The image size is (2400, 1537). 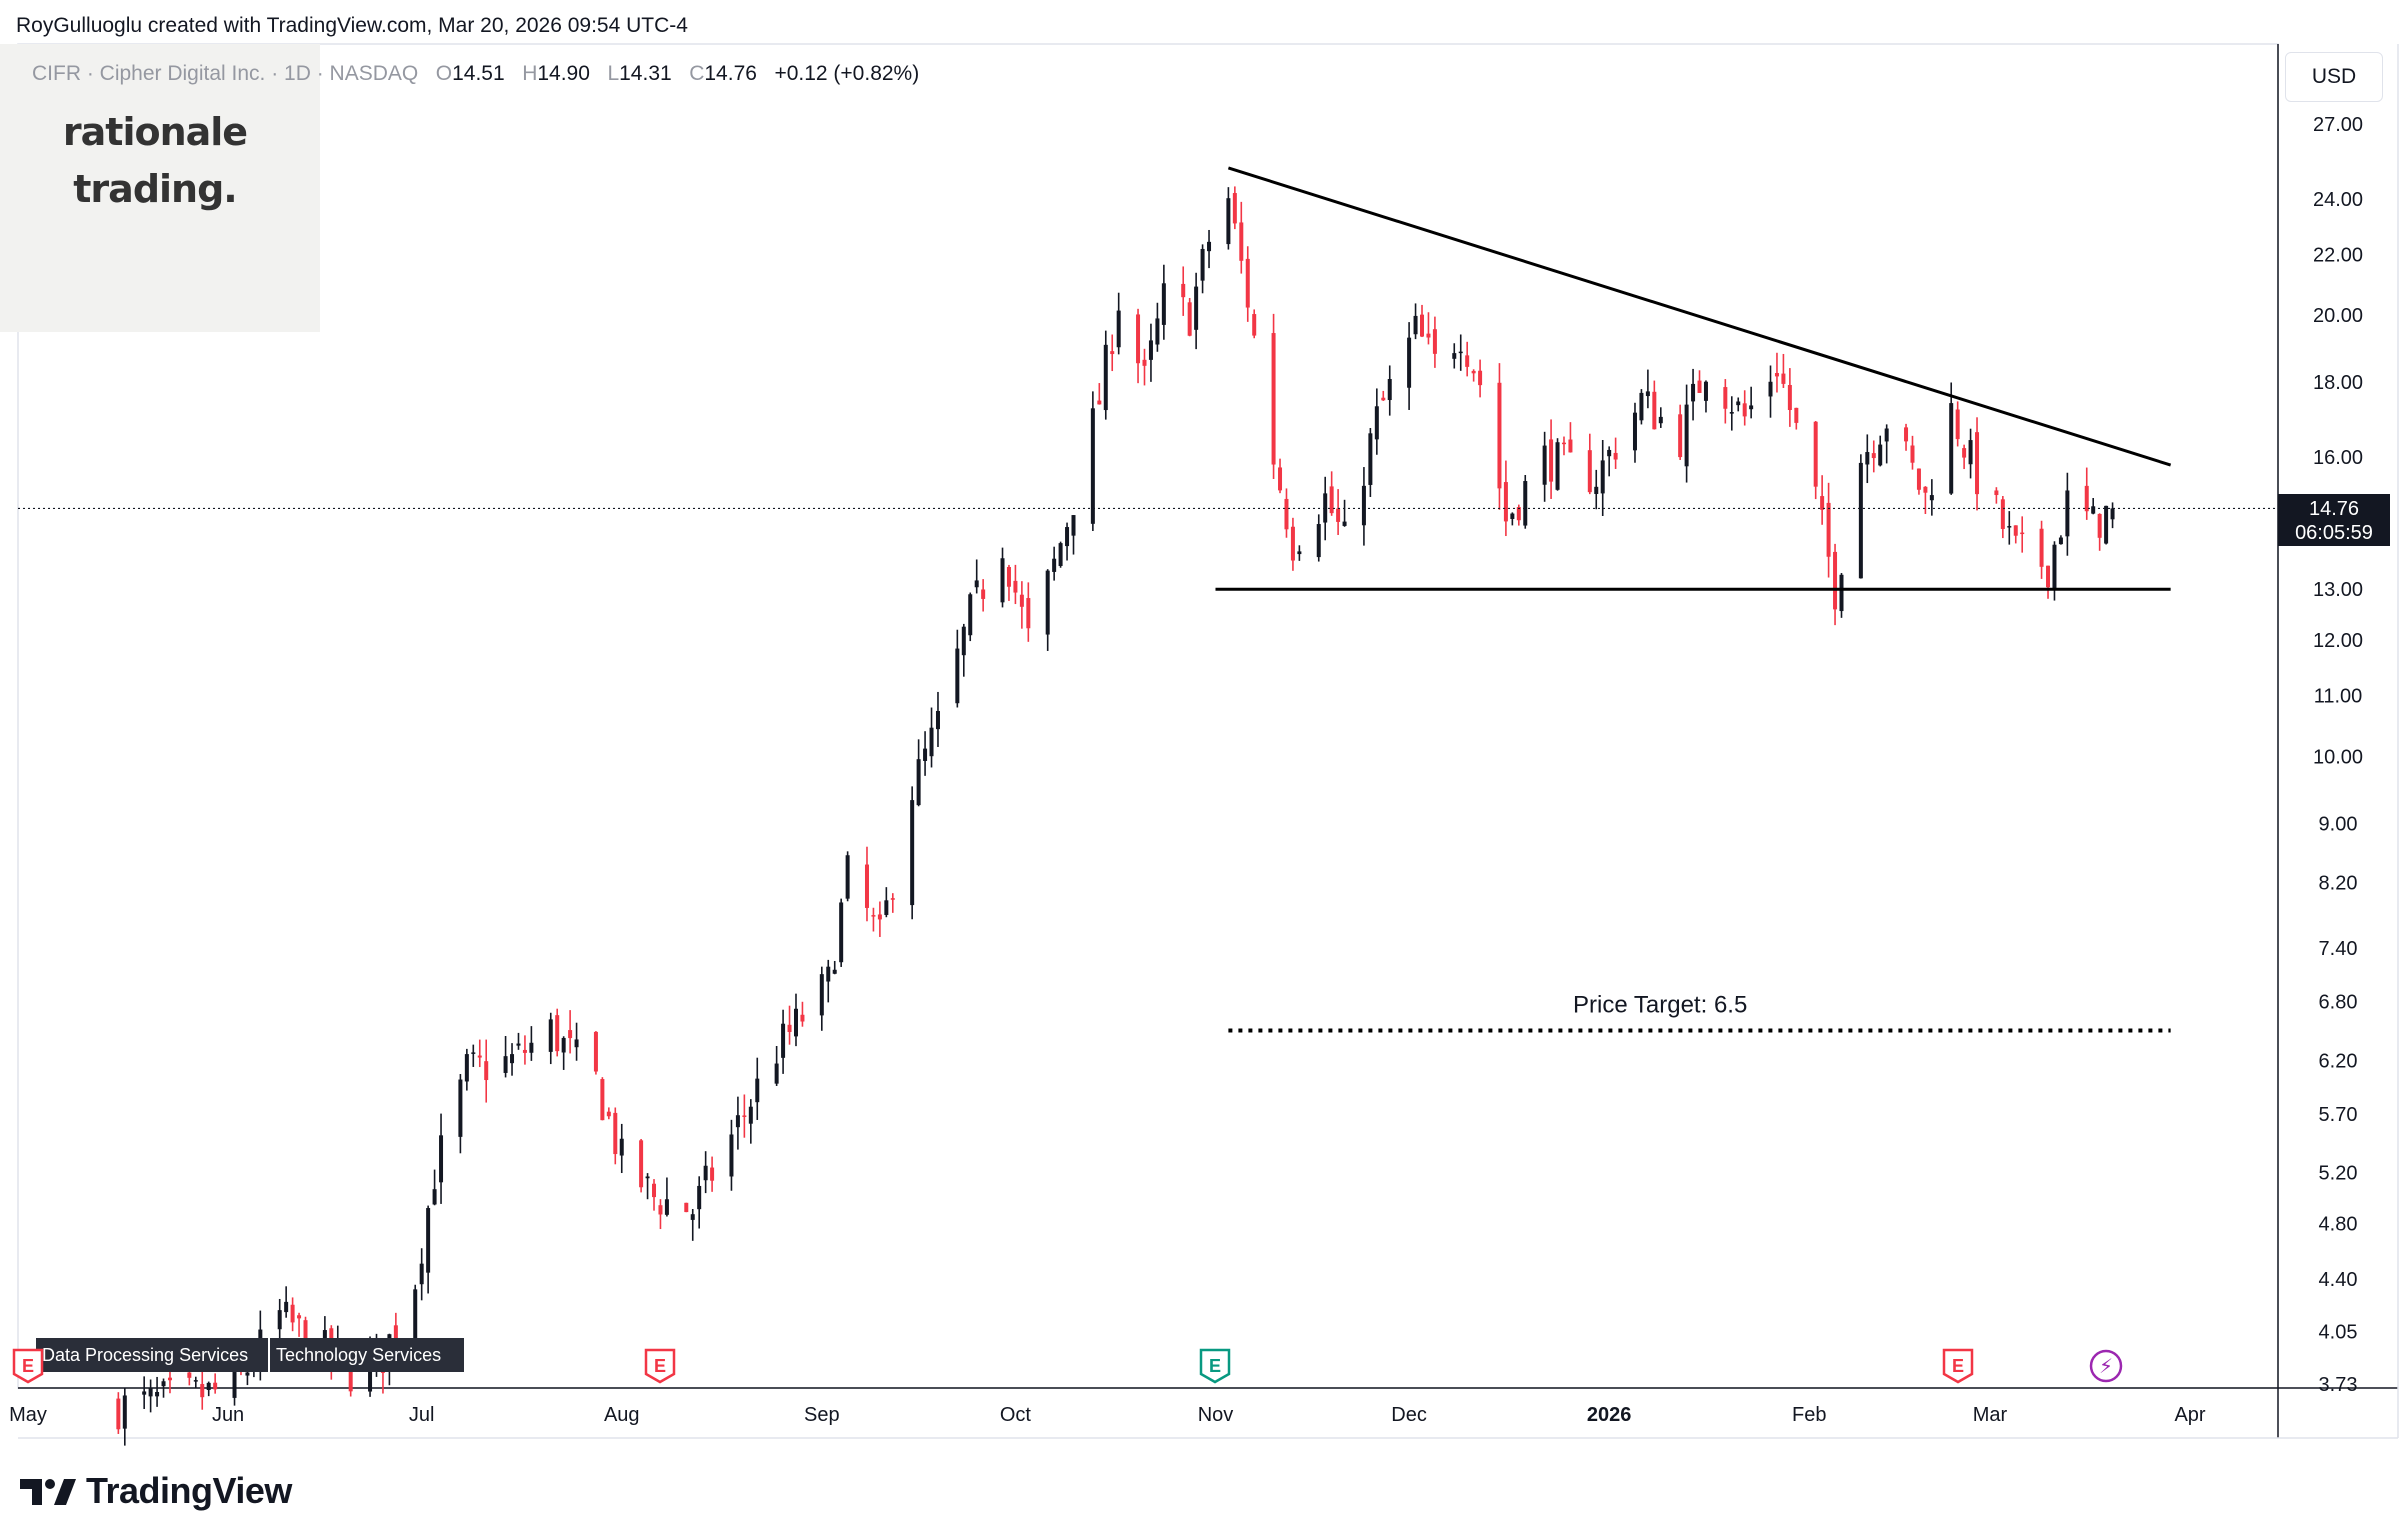 What do you see at coordinates (152, 1355) in the screenshot?
I see `sector-tag-data-processing: Data Processing Services` at bounding box center [152, 1355].